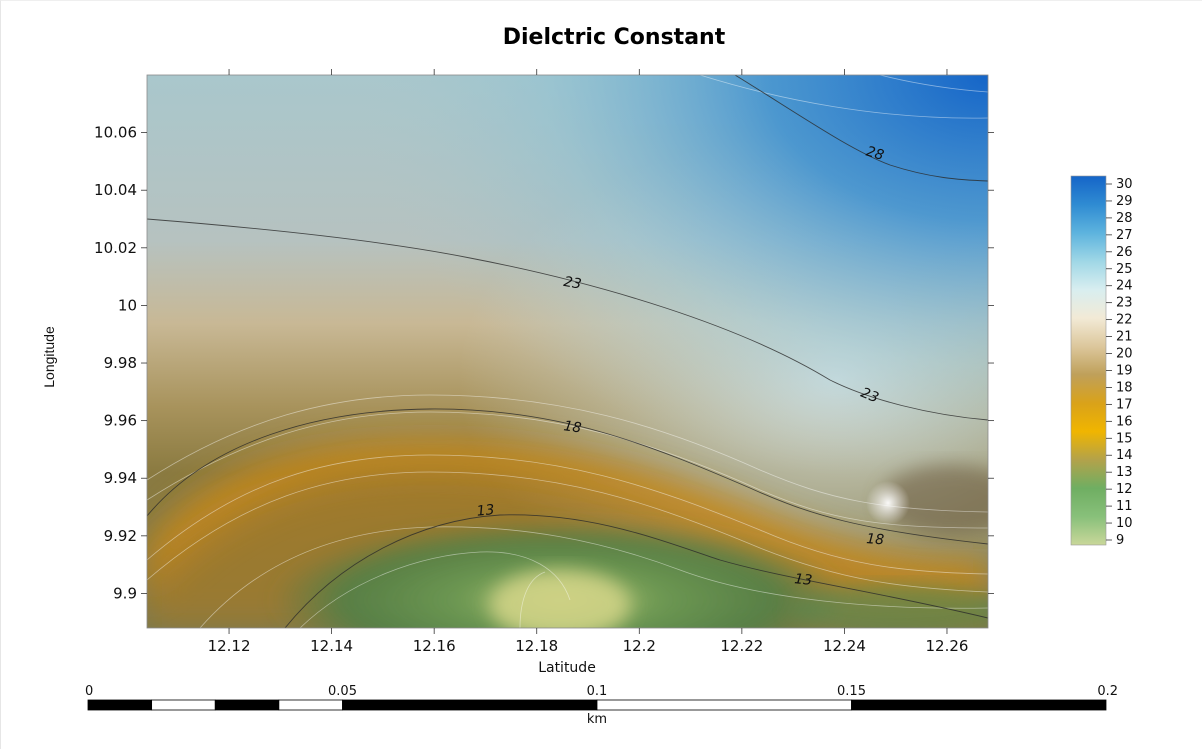 Image resolution: width=1202 pixels, height=749 pixels. I want to click on colorbar-tick-label: 24, so click(1124, 286).